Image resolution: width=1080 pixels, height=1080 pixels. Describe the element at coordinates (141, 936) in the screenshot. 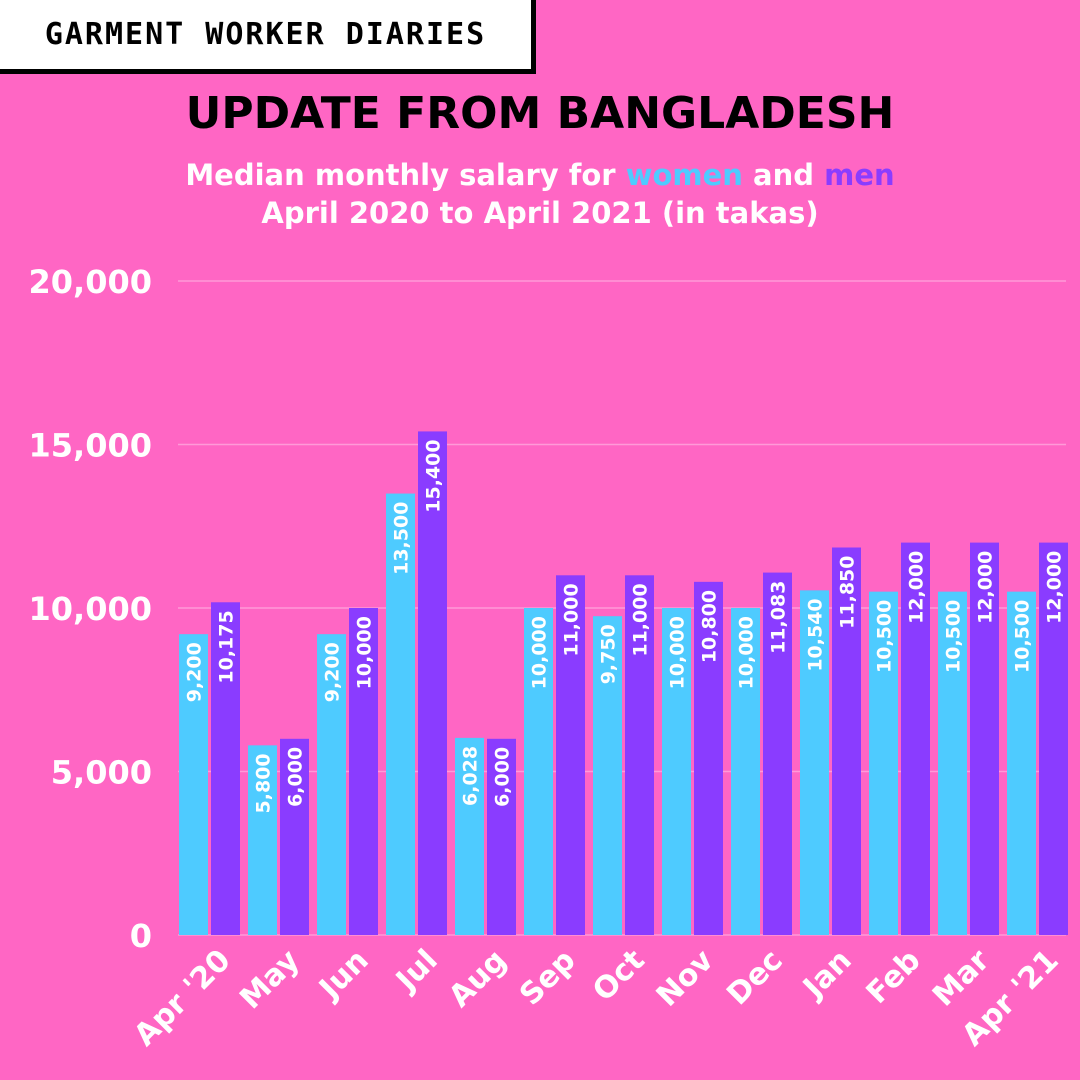

I see `y-tick-label: 0` at that location.